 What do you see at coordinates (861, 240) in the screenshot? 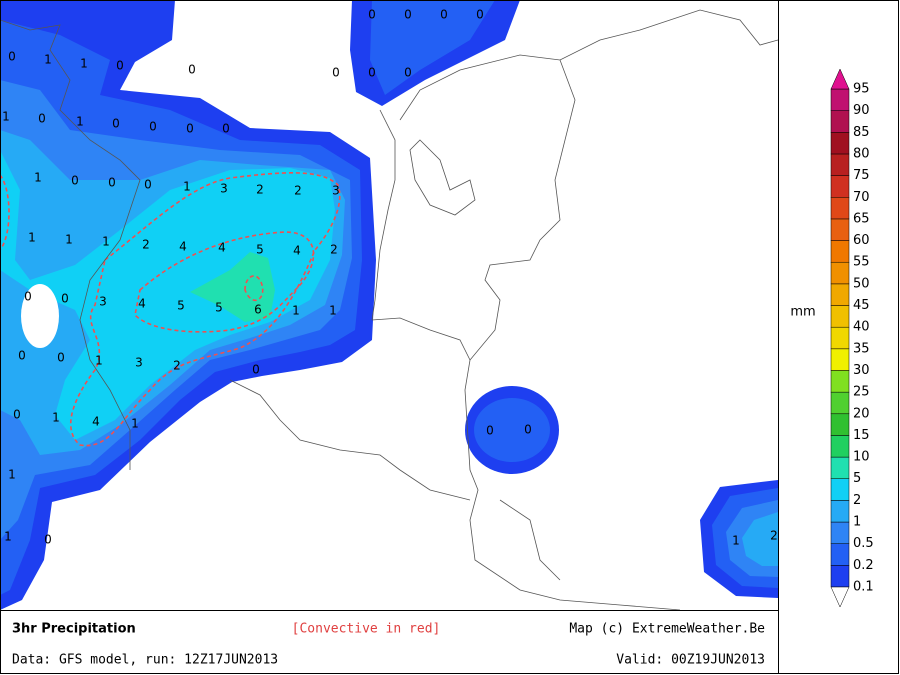
I see `colorbar-label: 60` at bounding box center [861, 240].